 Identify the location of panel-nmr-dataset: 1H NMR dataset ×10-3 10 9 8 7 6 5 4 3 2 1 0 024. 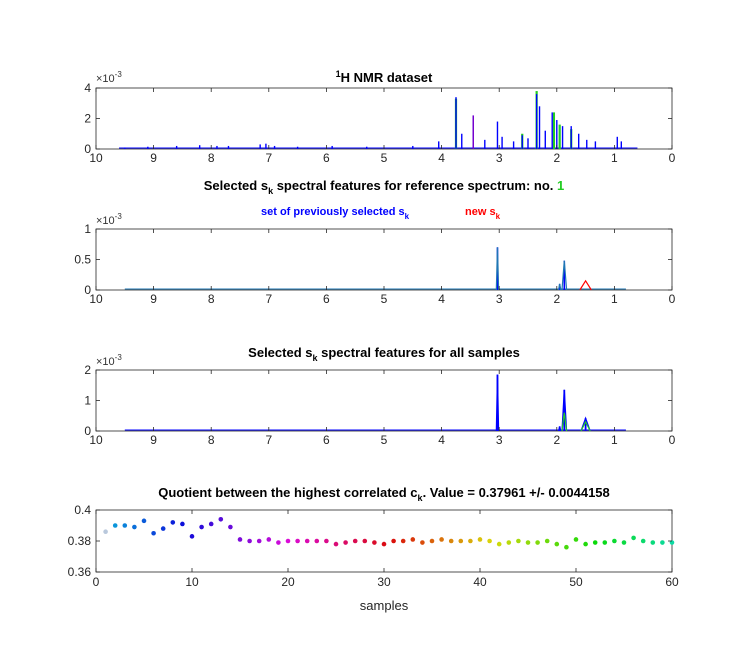
(379, 117).